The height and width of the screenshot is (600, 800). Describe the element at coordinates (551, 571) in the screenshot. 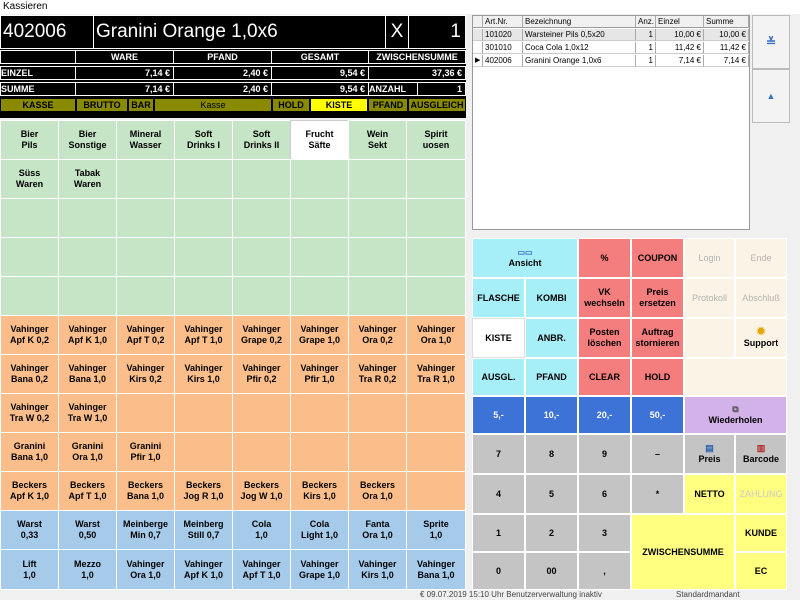

I see `key-00: 00` at that location.